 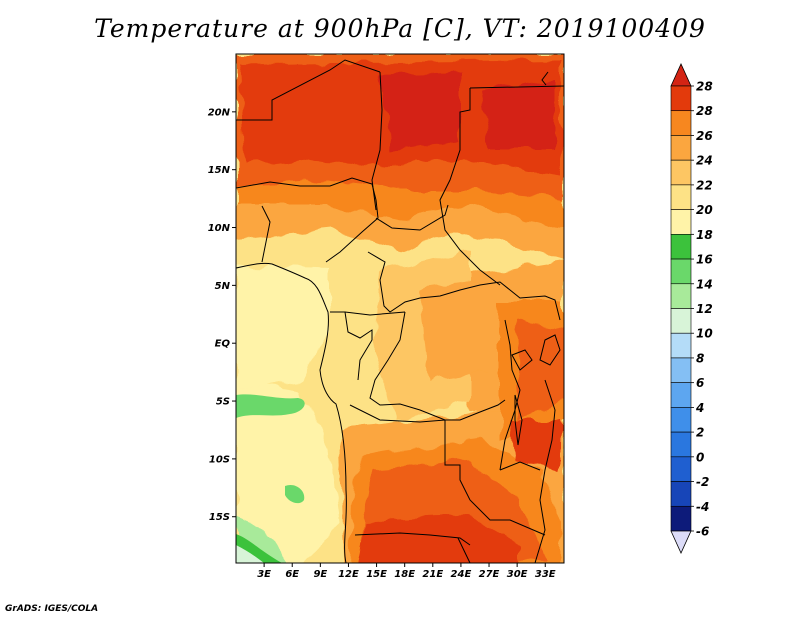 I want to click on lon-tick-label: 27E, so click(x=489, y=574).